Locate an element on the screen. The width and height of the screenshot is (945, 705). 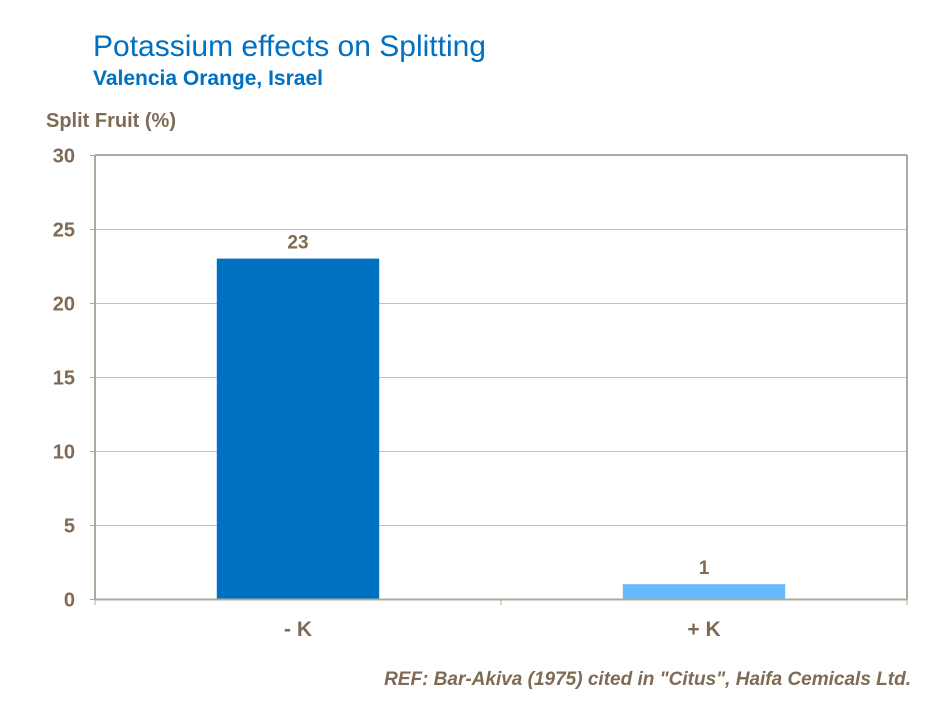
y-tick-label: 25 is located at coordinates (64, 231).